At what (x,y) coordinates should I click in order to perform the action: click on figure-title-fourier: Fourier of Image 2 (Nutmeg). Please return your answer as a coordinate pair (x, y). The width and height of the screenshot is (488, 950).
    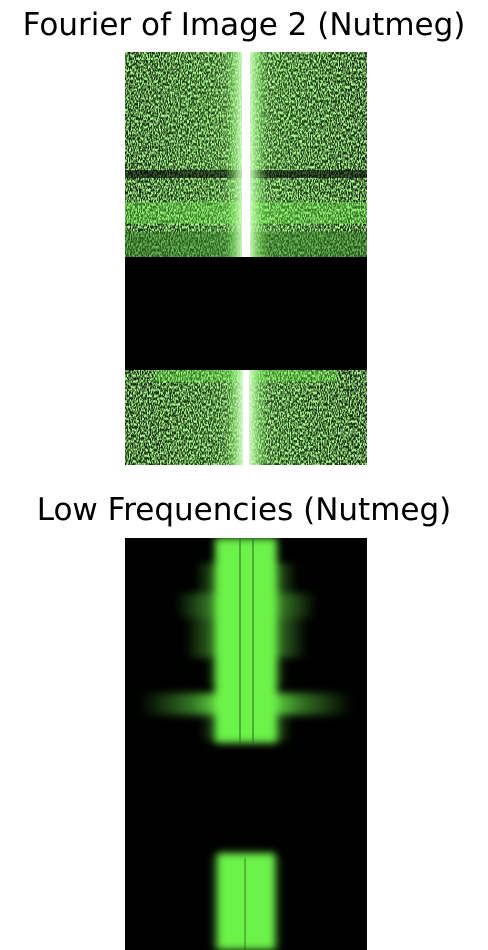
    Looking at the image, I should click on (244, 25).